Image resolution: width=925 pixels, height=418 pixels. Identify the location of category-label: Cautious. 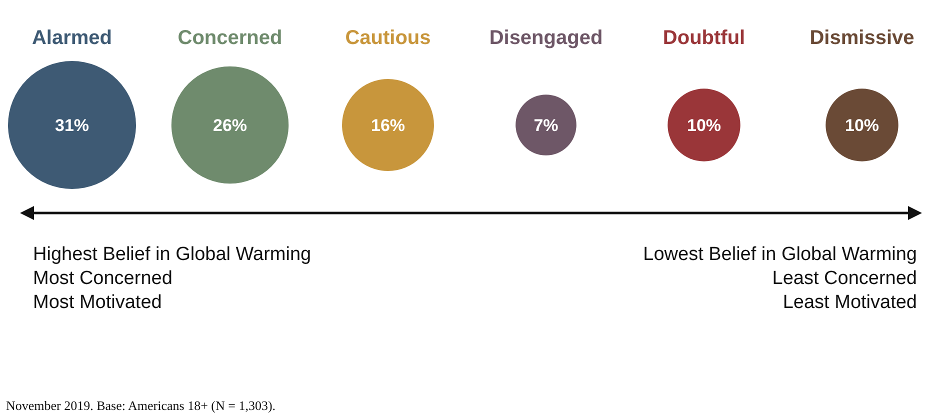
(388, 38).